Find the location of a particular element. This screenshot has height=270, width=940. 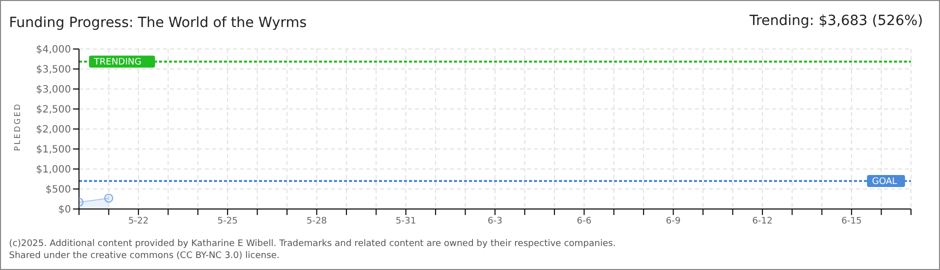

y-axis-title: PLEDGED is located at coordinates (17, 126).